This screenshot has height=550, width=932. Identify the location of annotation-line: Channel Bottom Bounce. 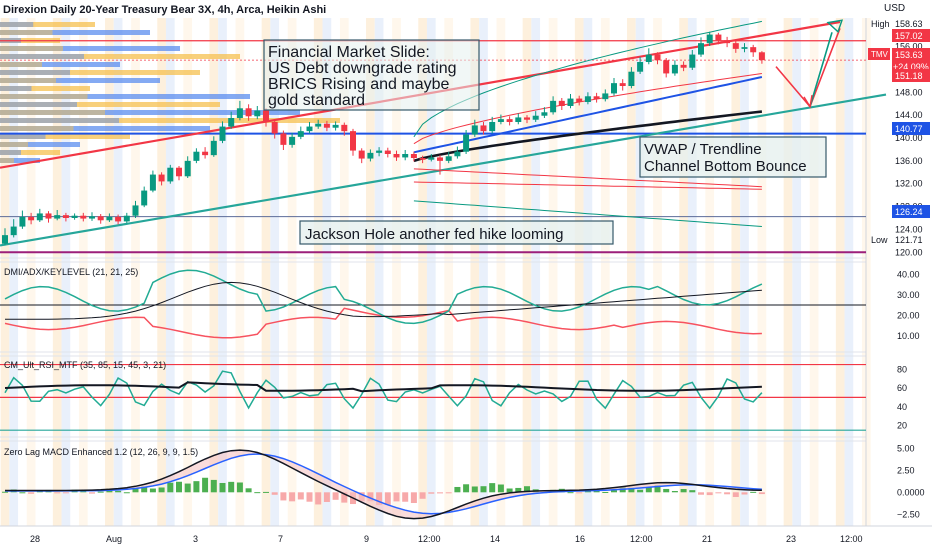
(725, 166).